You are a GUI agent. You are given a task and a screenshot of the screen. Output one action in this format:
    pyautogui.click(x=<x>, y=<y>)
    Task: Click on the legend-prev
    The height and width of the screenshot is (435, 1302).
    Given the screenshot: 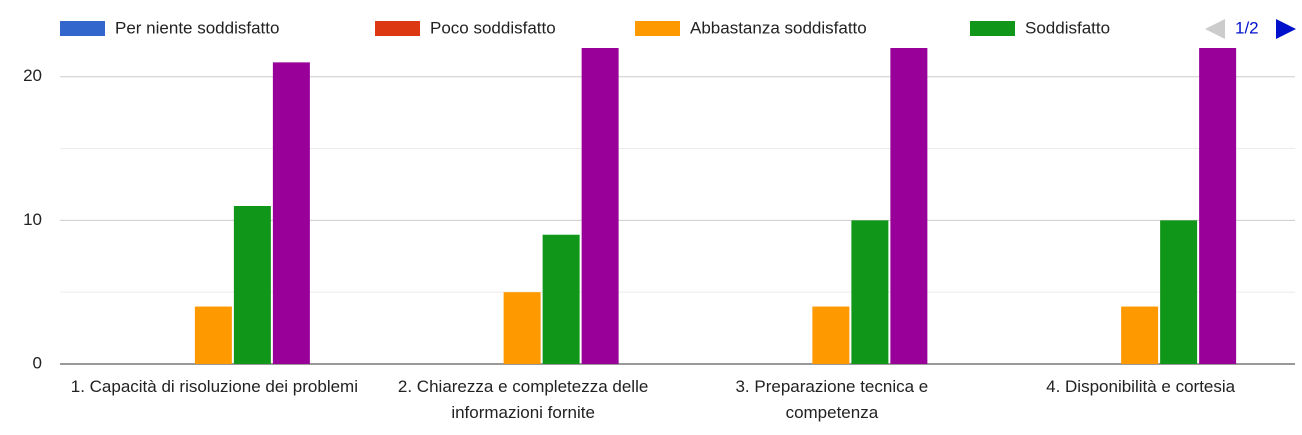 What is the action you would take?
    pyautogui.click(x=1215, y=29)
    